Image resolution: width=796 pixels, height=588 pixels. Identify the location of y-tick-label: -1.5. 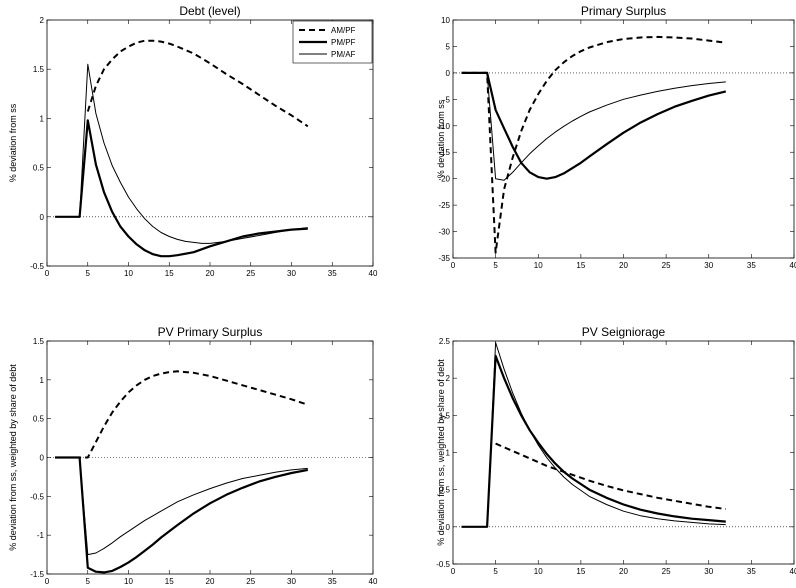
(37, 574).